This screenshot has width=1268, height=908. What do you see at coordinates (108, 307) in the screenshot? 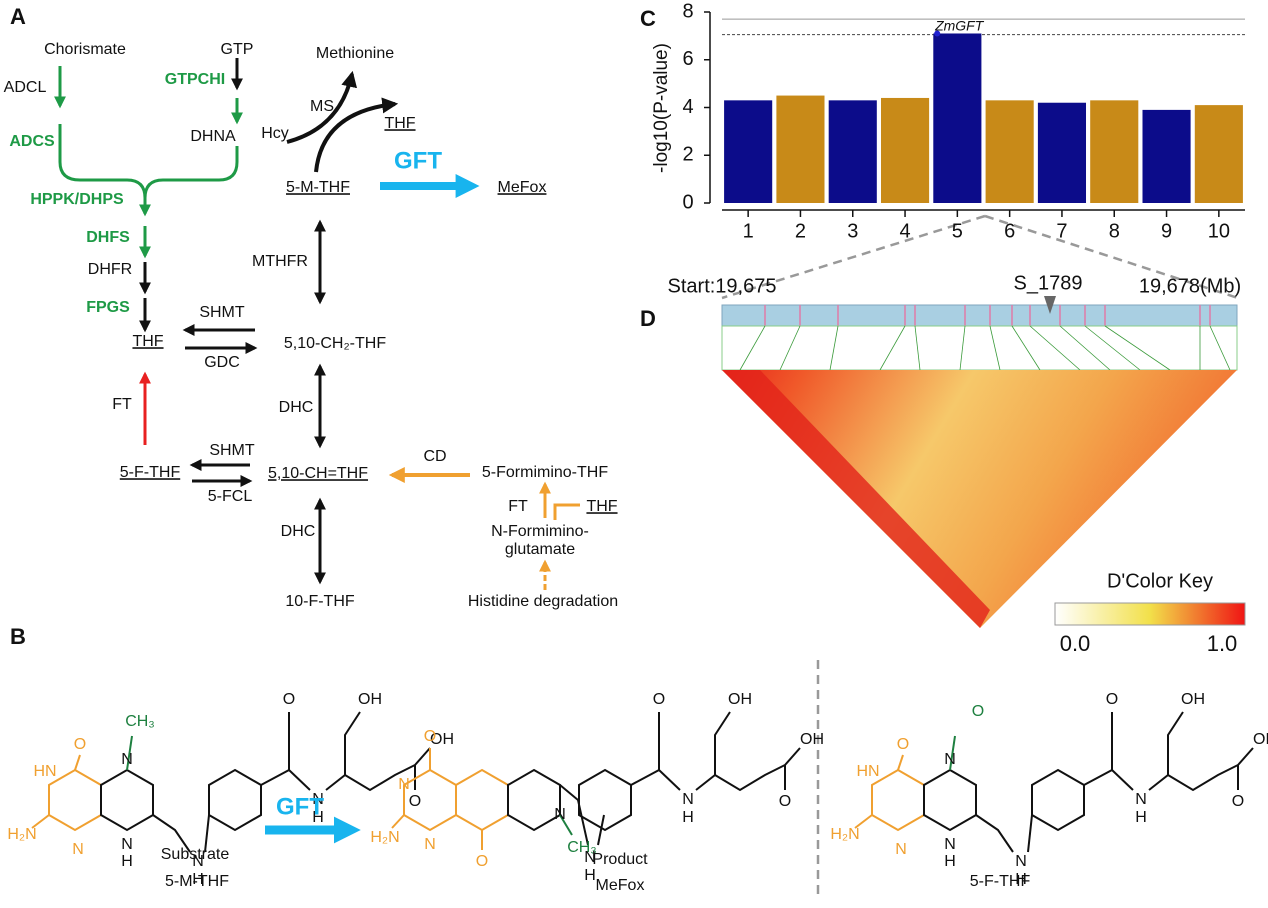
I see `pathway-node: FPGS` at bounding box center [108, 307].